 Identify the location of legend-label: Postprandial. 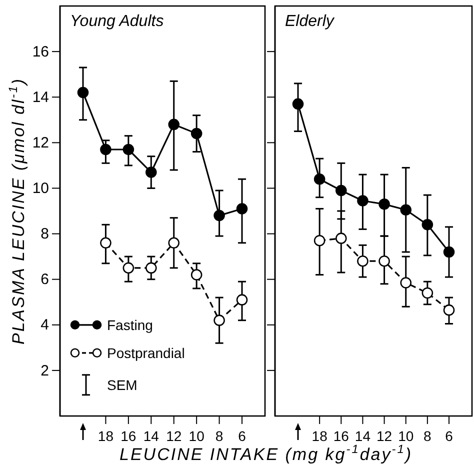
(146, 352).